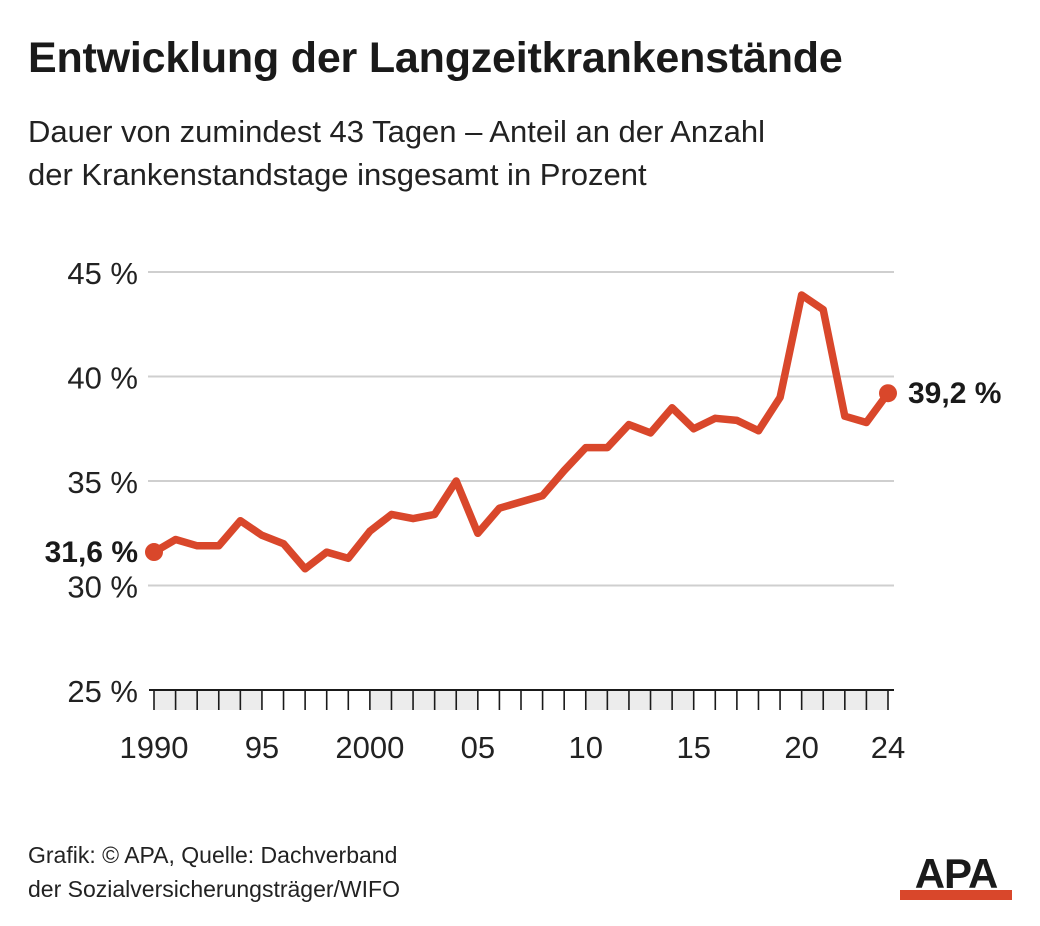 The image size is (1040, 926). I want to click on x-tick-label: 05, so click(478, 747).